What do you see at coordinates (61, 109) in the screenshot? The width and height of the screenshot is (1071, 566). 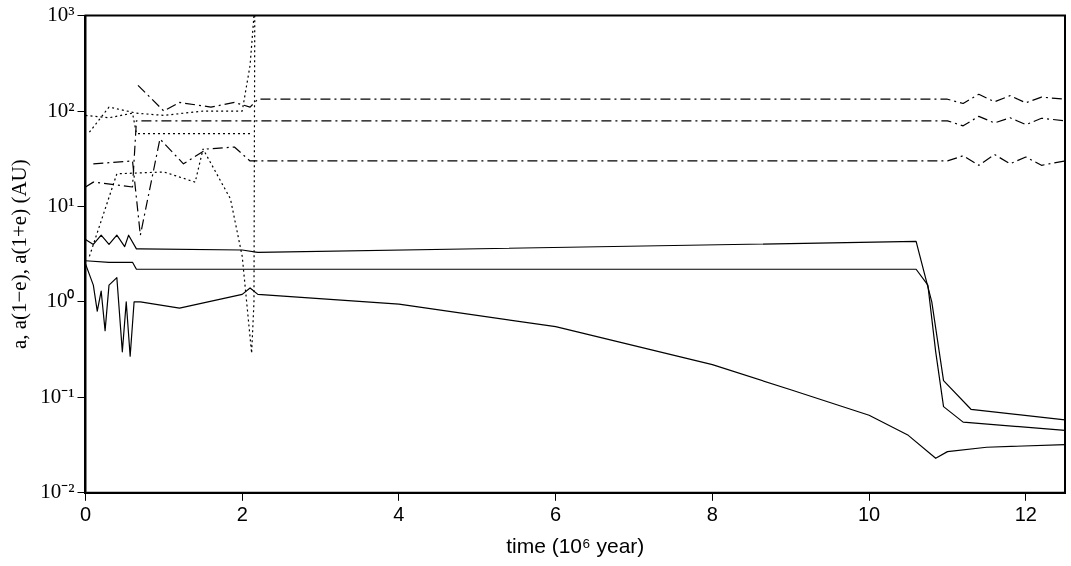 I see `y-tick-label: 10²` at bounding box center [61, 109].